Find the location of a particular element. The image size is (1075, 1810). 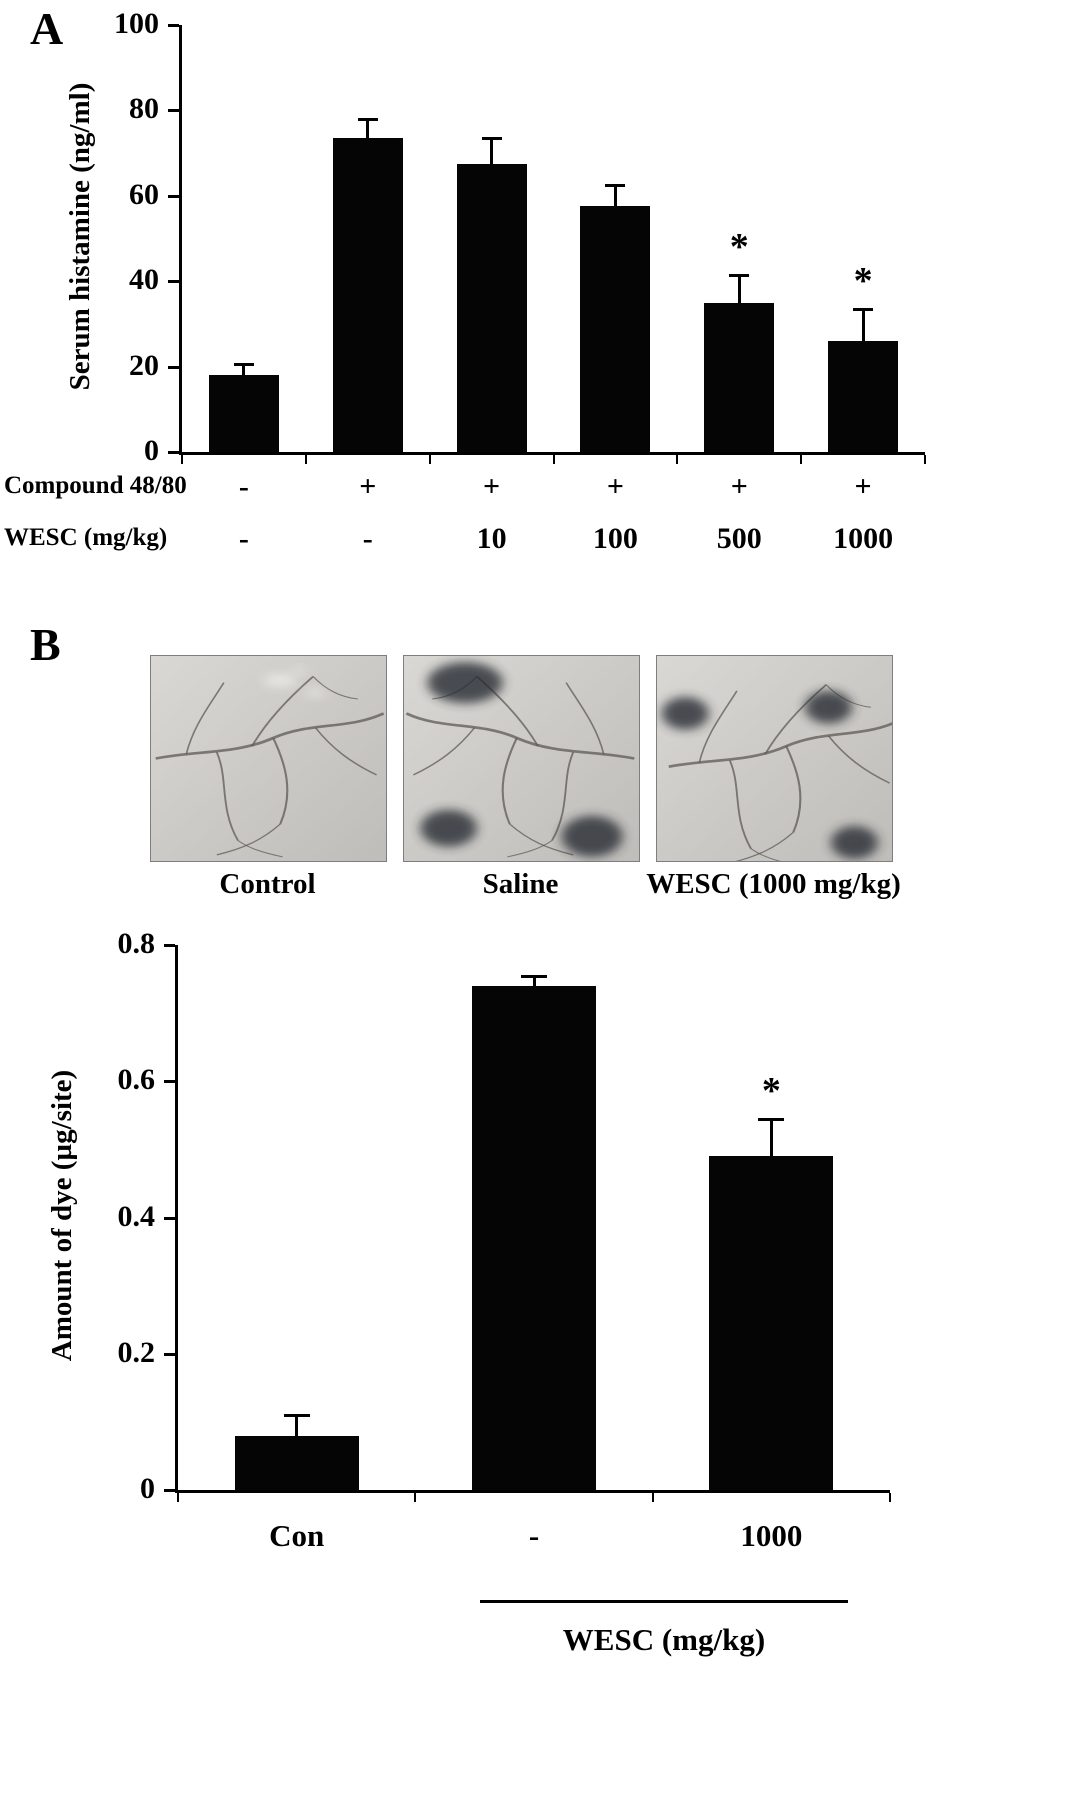

x-row-label: WESC (mg/kg) is located at coordinates (86, 537).